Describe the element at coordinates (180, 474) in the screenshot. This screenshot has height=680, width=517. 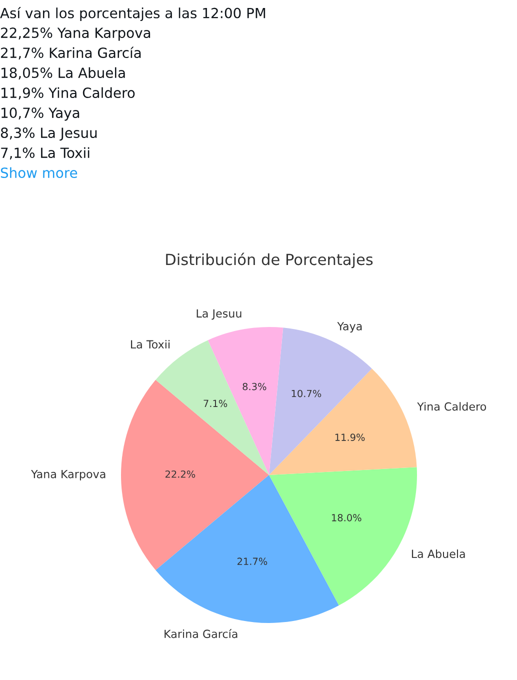
I see `data-label: 22.2%` at that location.